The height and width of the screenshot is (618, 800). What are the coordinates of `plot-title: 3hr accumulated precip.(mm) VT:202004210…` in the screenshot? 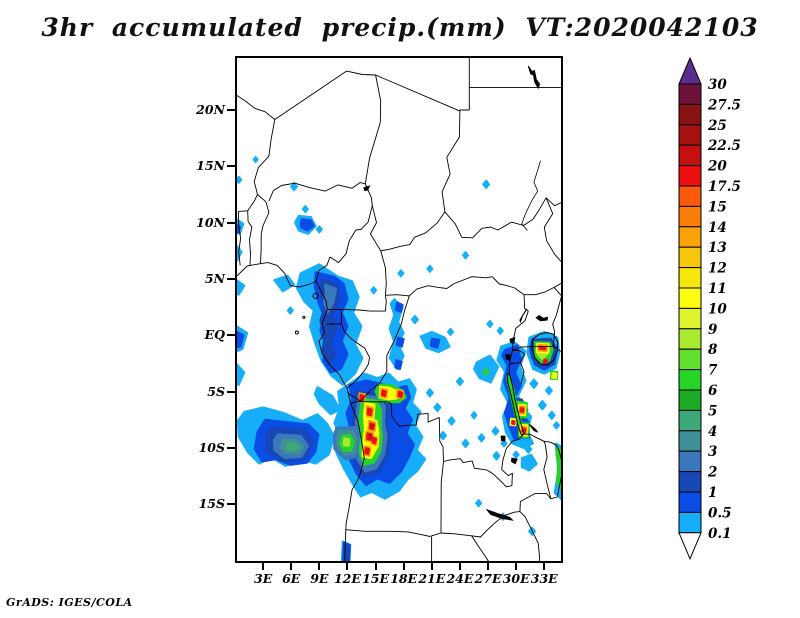 It's located at (400, 27).